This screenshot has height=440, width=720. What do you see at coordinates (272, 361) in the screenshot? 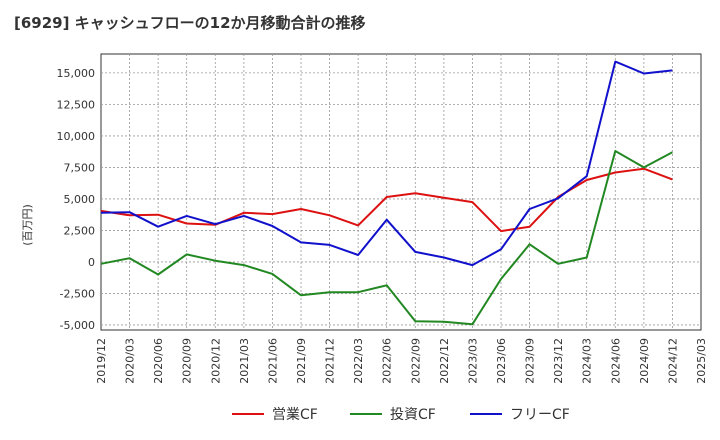
I see `x-tick-label: 2021/06` at bounding box center [272, 361].